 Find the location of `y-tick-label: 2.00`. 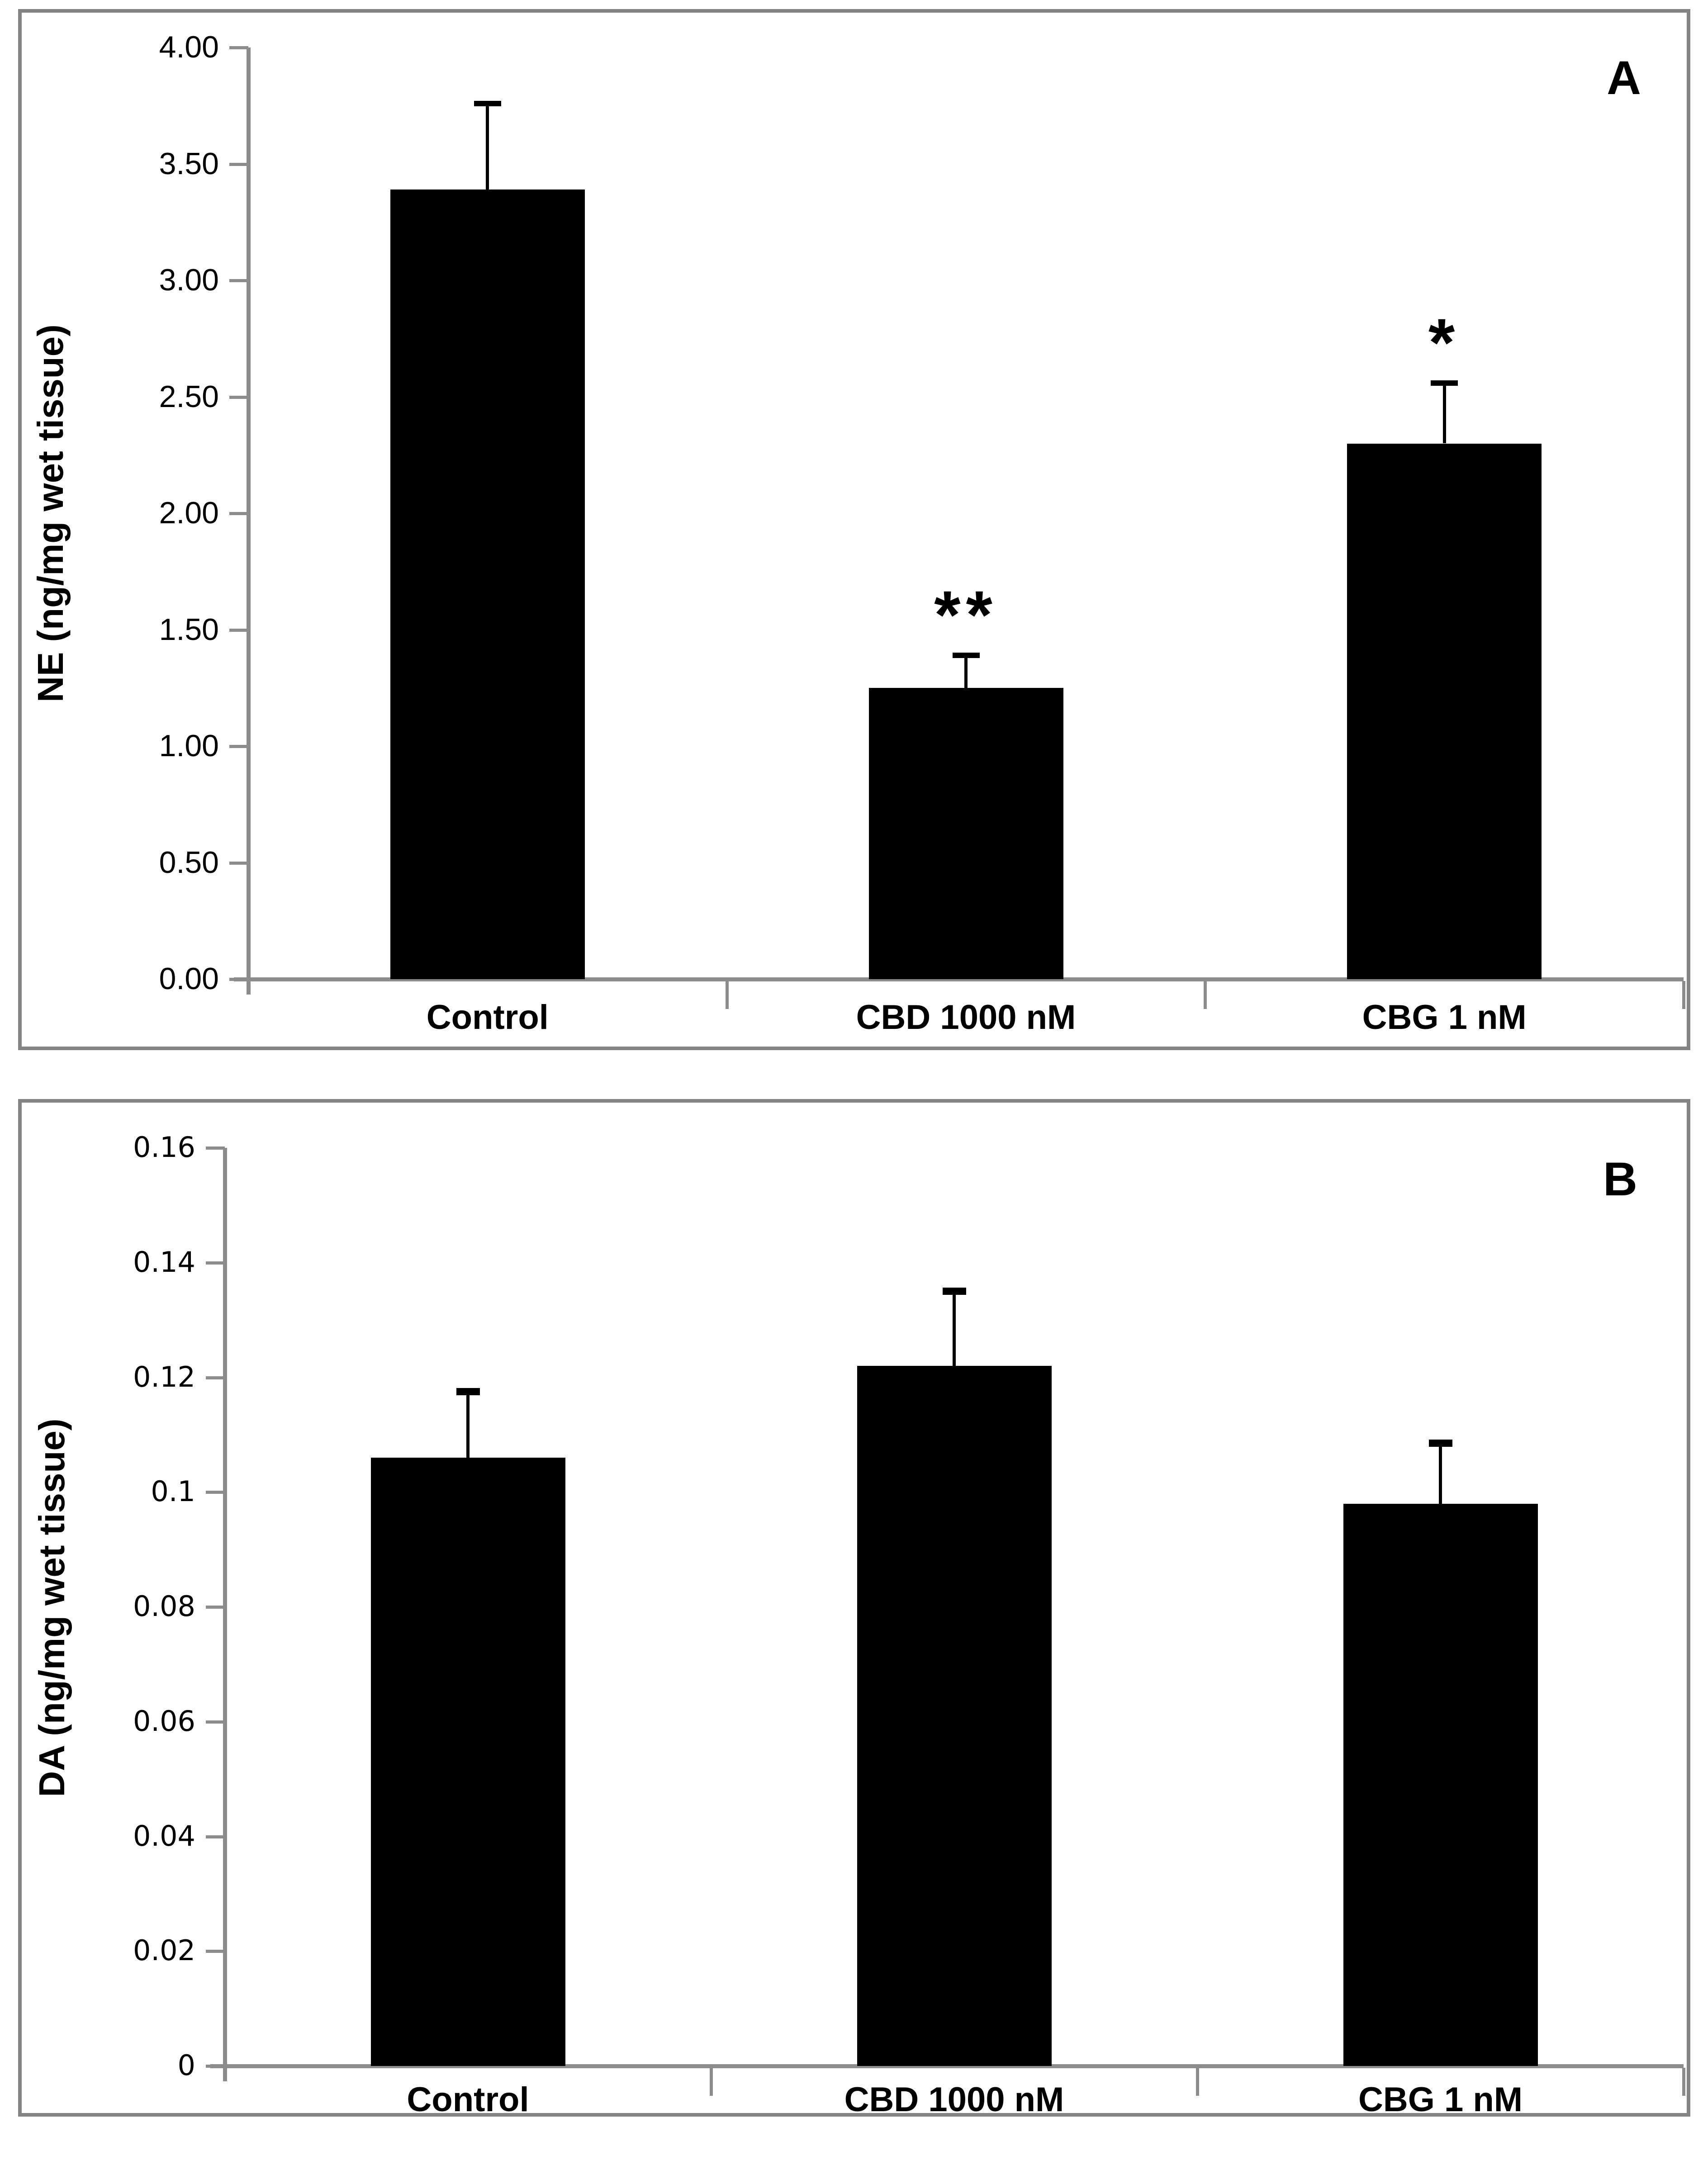

y-tick-label: 2.00 is located at coordinates (189, 513).